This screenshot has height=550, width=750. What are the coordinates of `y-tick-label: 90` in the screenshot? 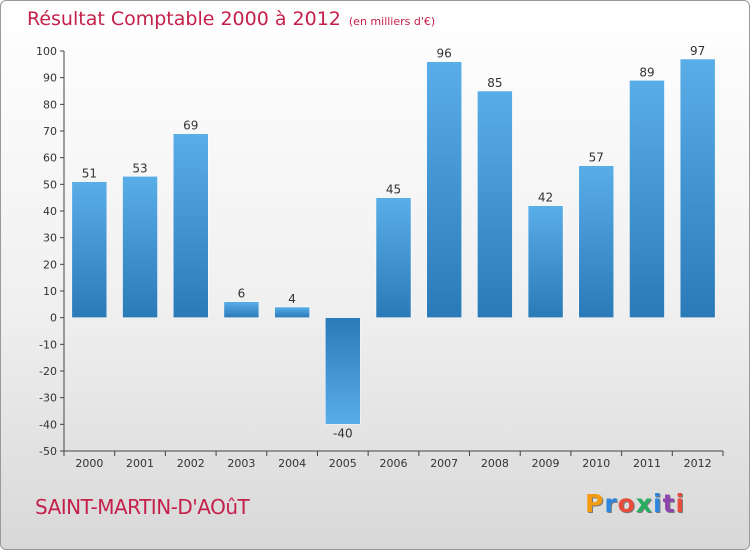 It's located at (50, 78).